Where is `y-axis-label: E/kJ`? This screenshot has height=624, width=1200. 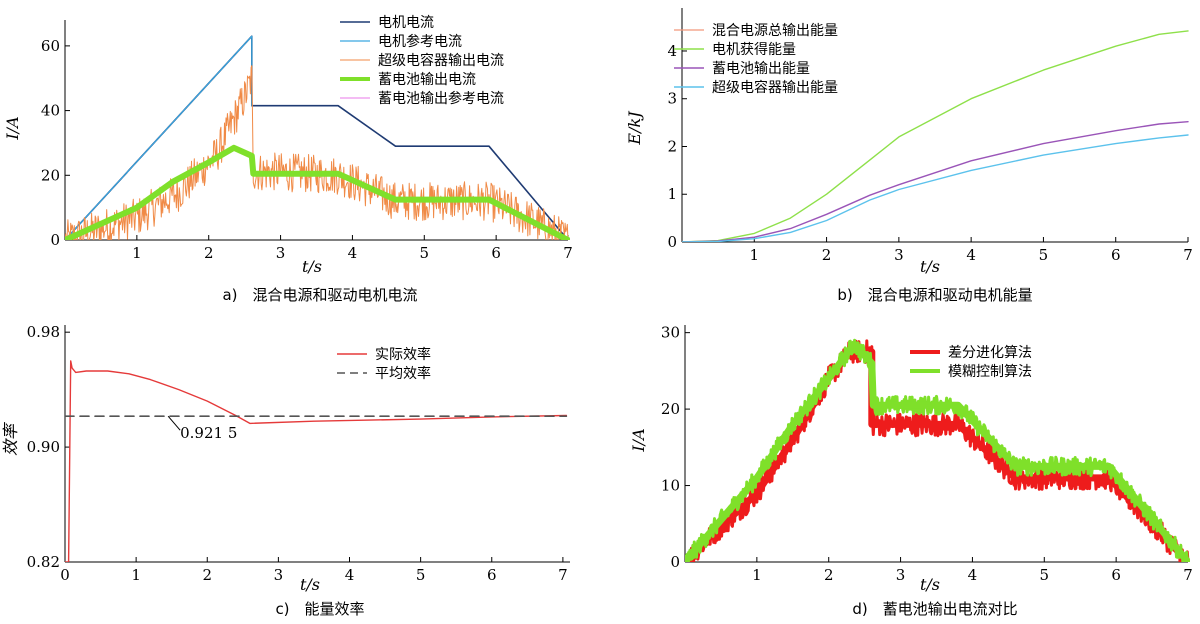
y-axis-label: E/kJ is located at coordinates (634, 128).